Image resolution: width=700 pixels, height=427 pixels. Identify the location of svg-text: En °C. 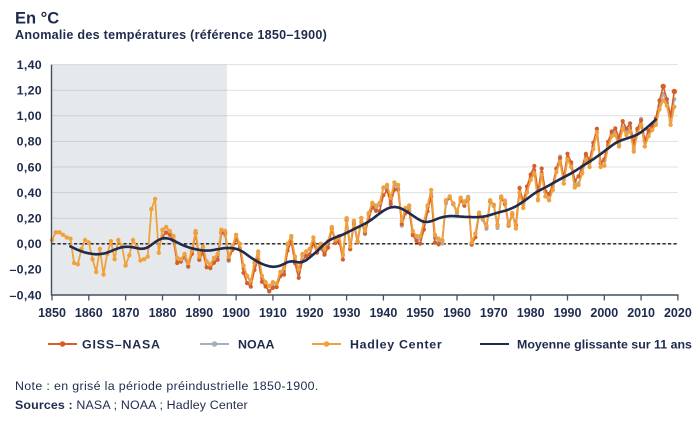
(37, 19).